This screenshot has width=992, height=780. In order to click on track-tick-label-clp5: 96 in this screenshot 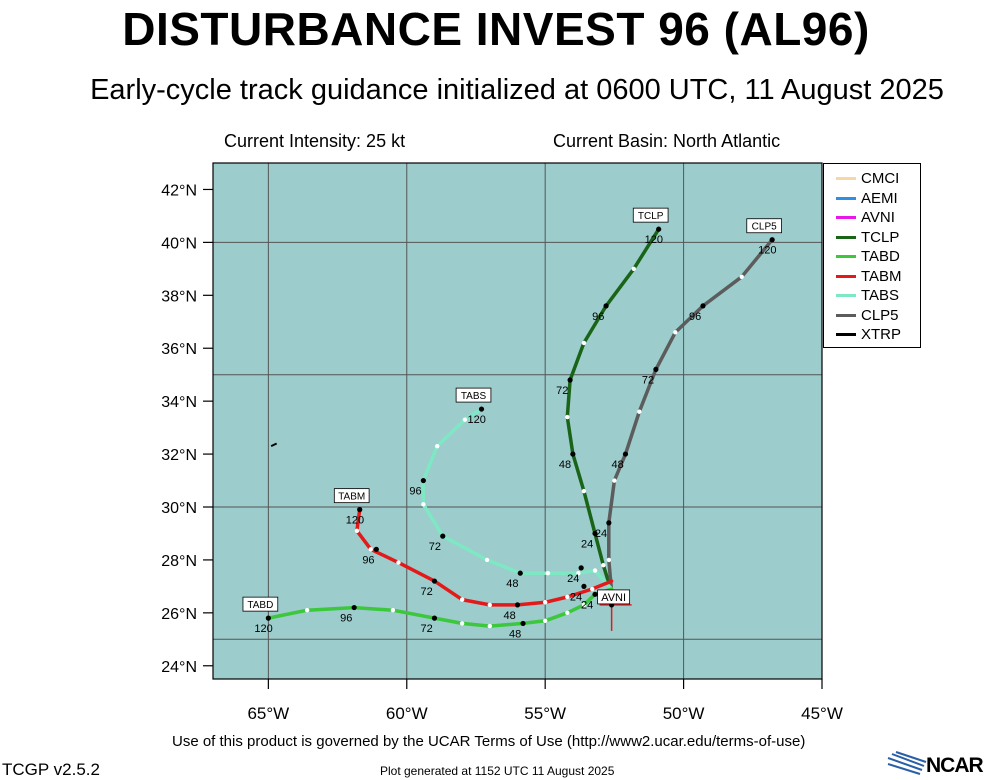, I will do `click(695, 317)`.